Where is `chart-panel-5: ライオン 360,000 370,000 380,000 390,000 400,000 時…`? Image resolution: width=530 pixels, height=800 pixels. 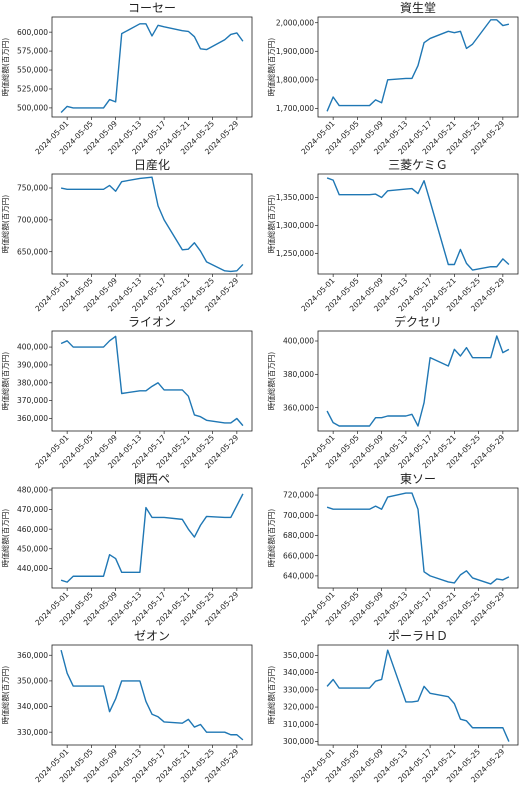
chart-panel-5: ライオン 360,000 370,000 380,000 390,000 400,000 時… is located at coordinates (126, 392).